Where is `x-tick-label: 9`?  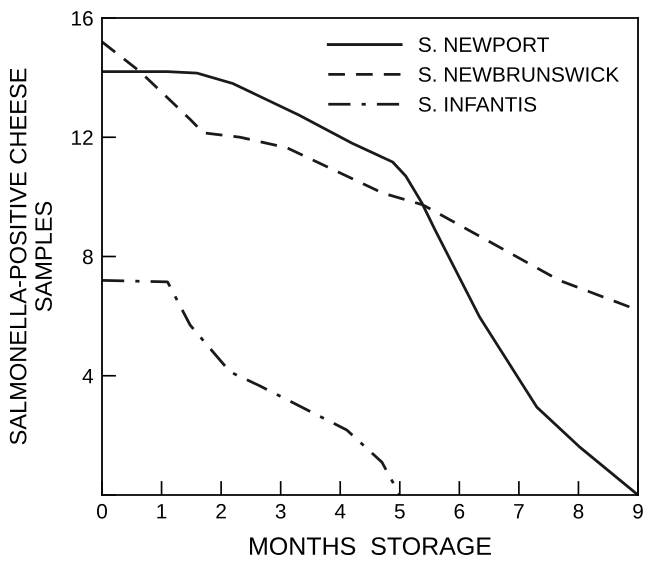 x-tick-label: 9 is located at coordinates (638, 511).